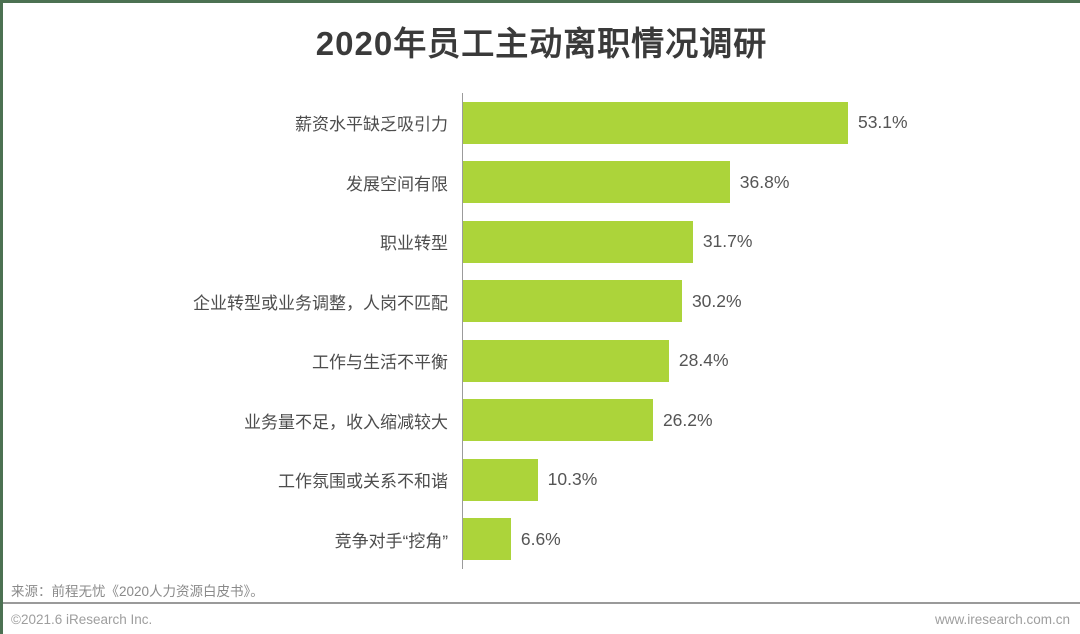  Describe the element at coordinates (541, 43) in the screenshot. I see `chart-title: 2020年员工主动离职情况调研` at that location.